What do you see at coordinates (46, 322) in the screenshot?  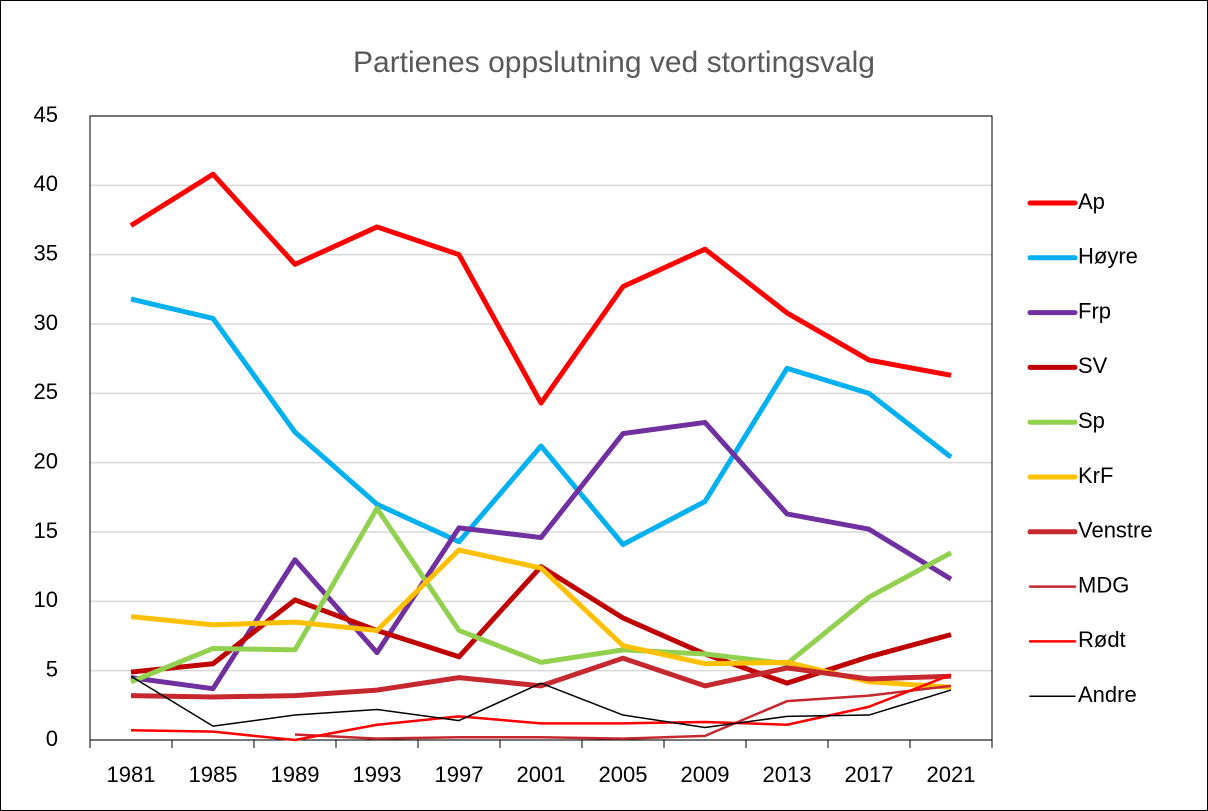 I see `y-tick-label: 30` at bounding box center [46, 322].